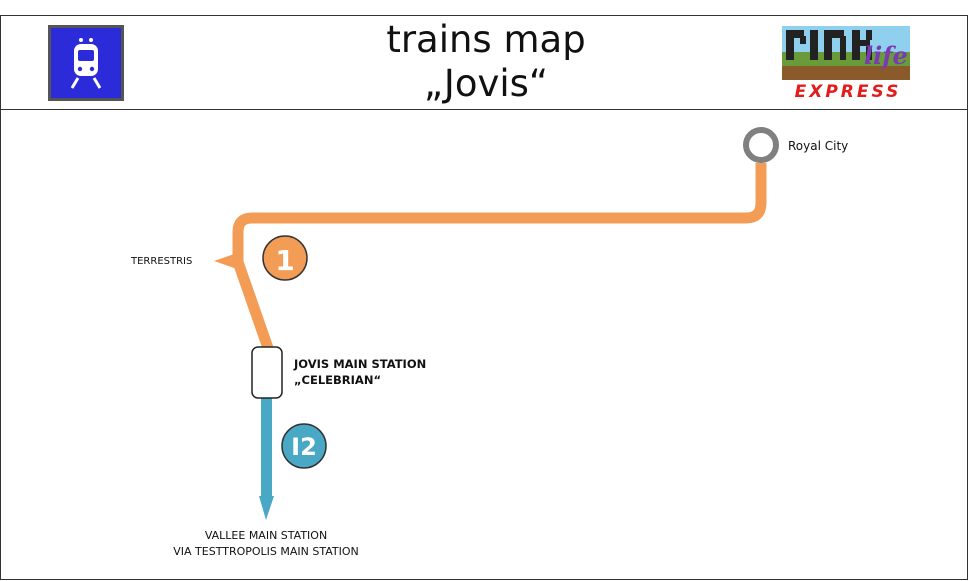  I want to click on title-line-2: „Jovis“, so click(486, 83).